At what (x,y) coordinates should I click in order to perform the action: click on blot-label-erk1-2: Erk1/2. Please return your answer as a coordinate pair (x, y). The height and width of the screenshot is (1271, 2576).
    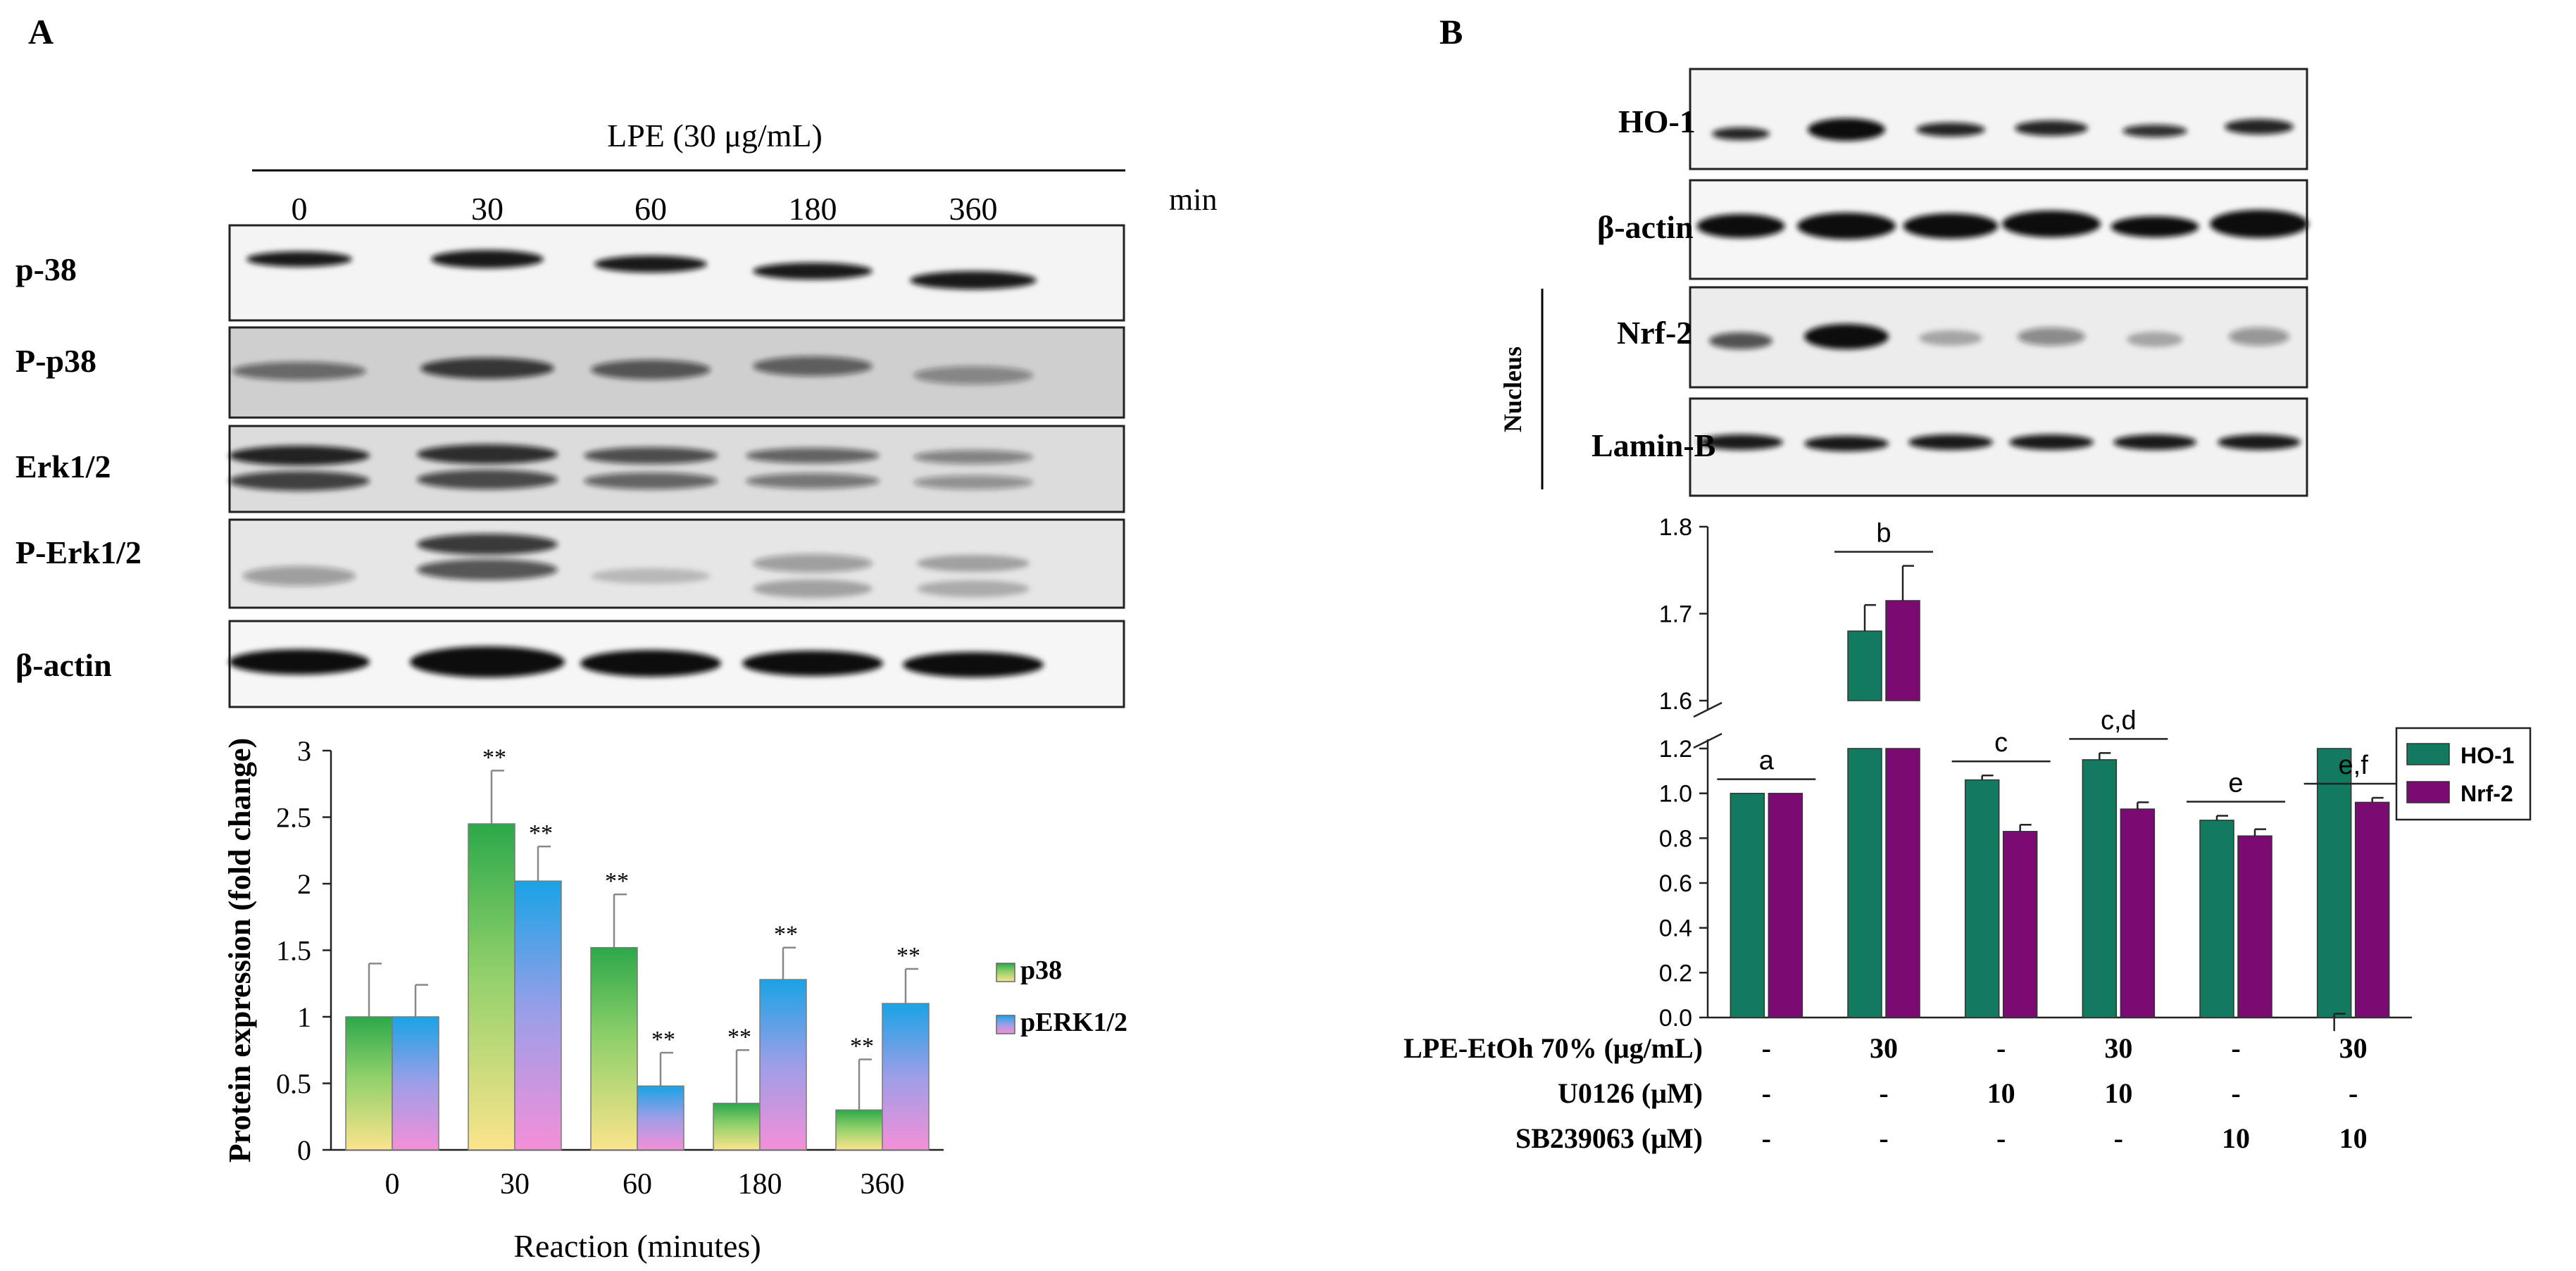
    Looking at the image, I should click on (63, 466).